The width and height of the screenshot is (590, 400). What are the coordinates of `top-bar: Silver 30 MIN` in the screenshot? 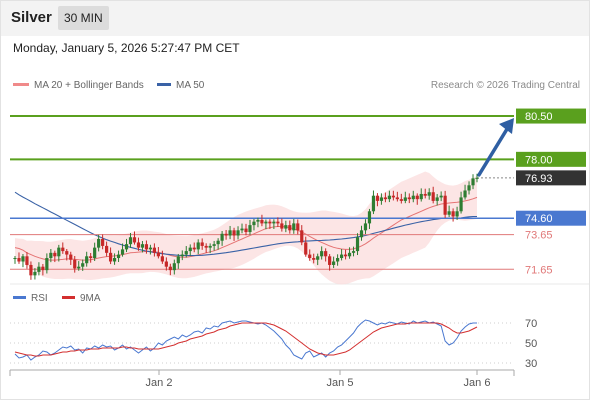 It's located at (295, 18).